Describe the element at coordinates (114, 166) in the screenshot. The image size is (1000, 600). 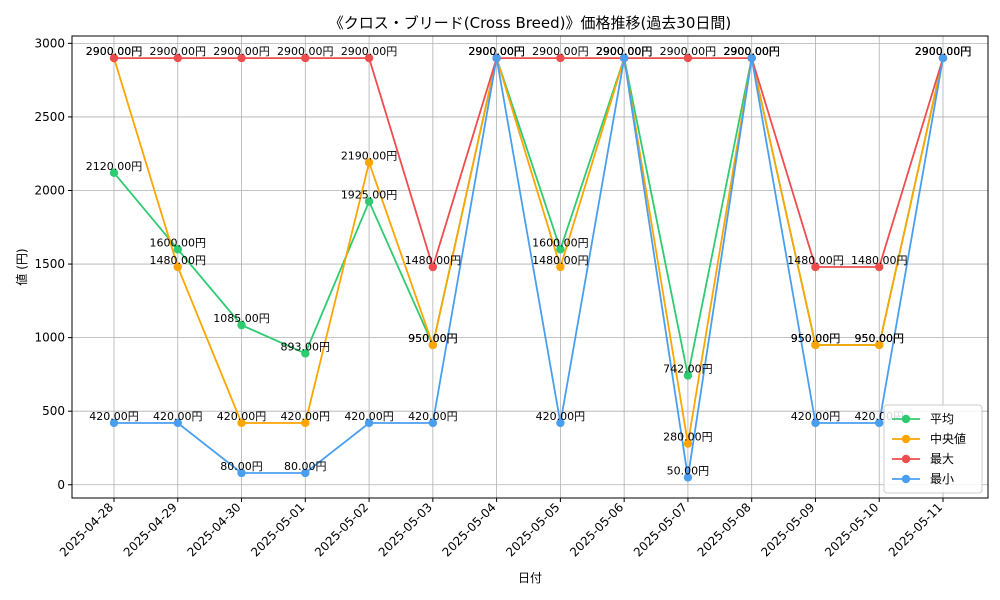
I see `data-label: 2120.00円` at that location.